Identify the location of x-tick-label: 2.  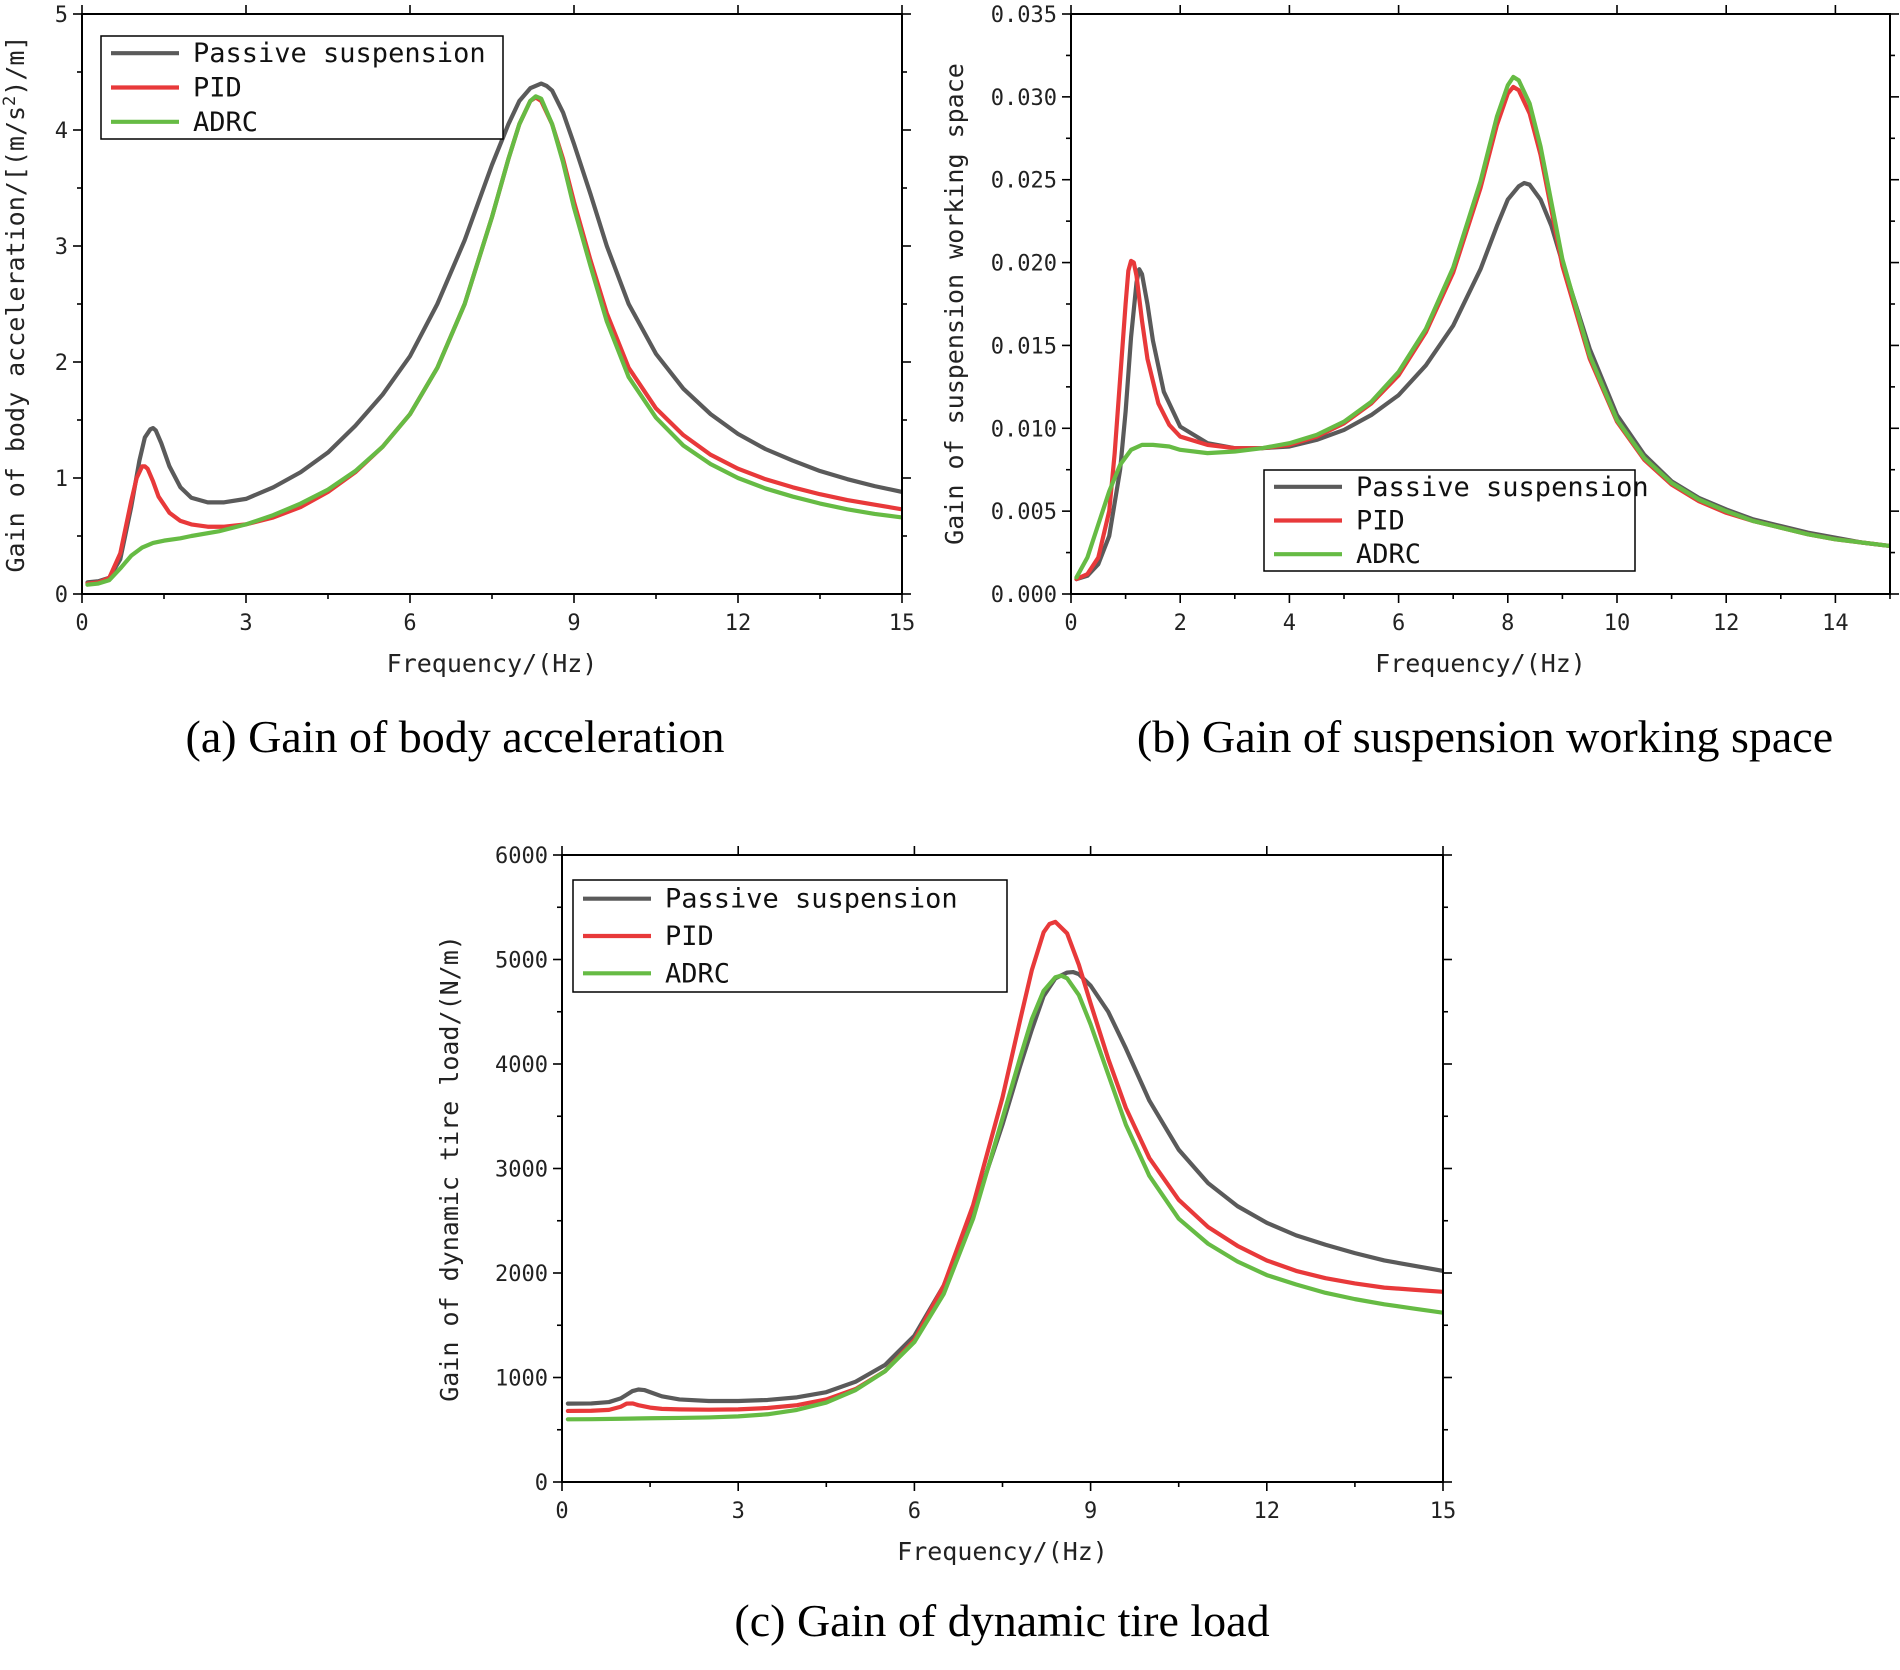
(1180, 623).